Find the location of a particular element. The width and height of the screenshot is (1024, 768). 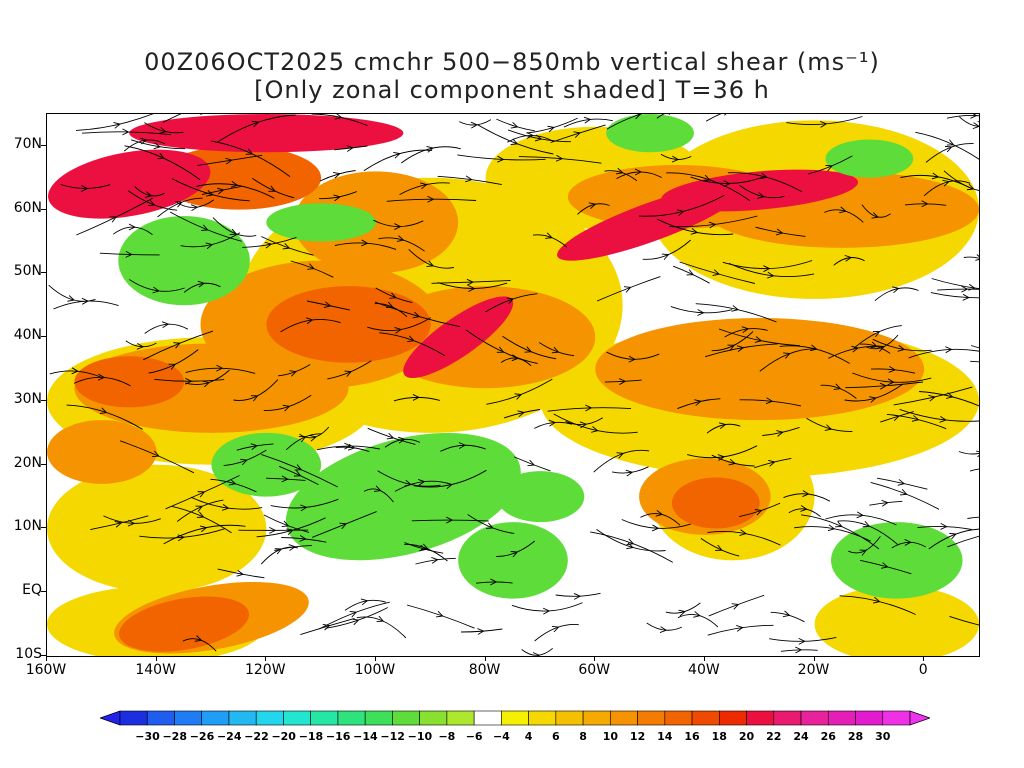

y-tick-label: 10S is located at coordinates (28, 654).